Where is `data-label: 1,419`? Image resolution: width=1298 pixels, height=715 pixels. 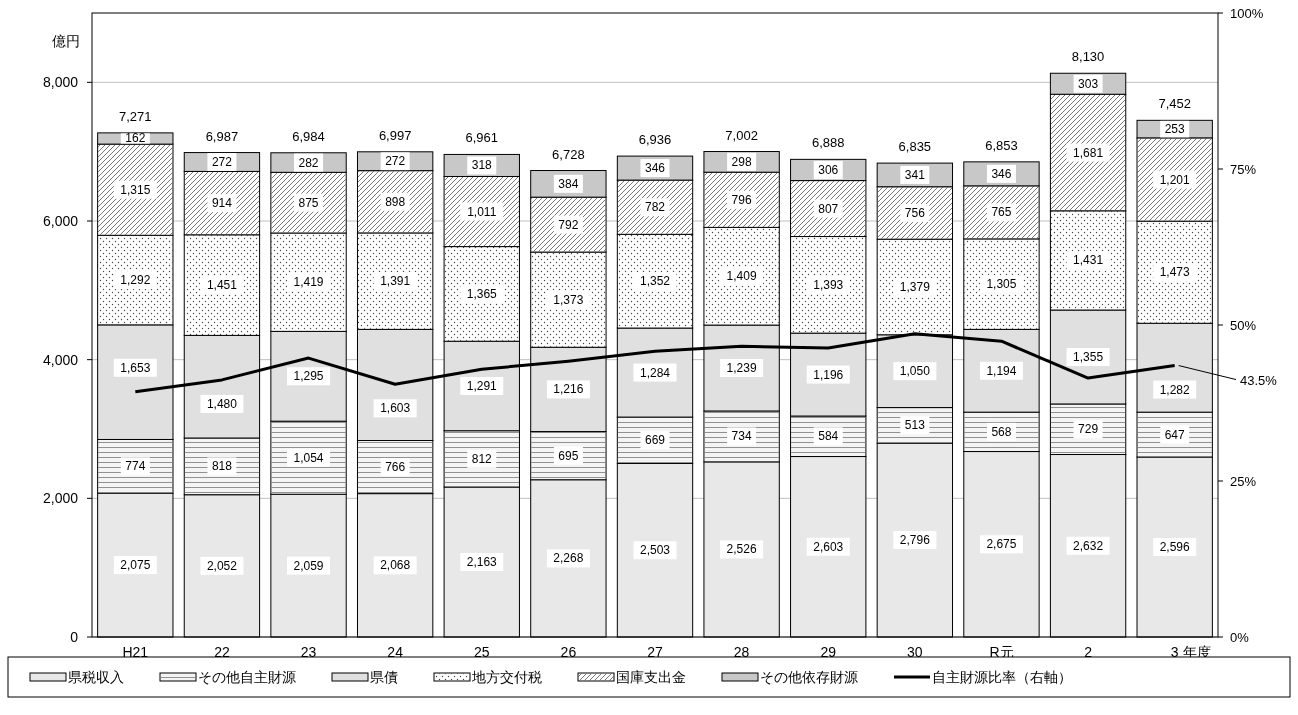
data-label: 1,419 is located at coordinates (308, 282).